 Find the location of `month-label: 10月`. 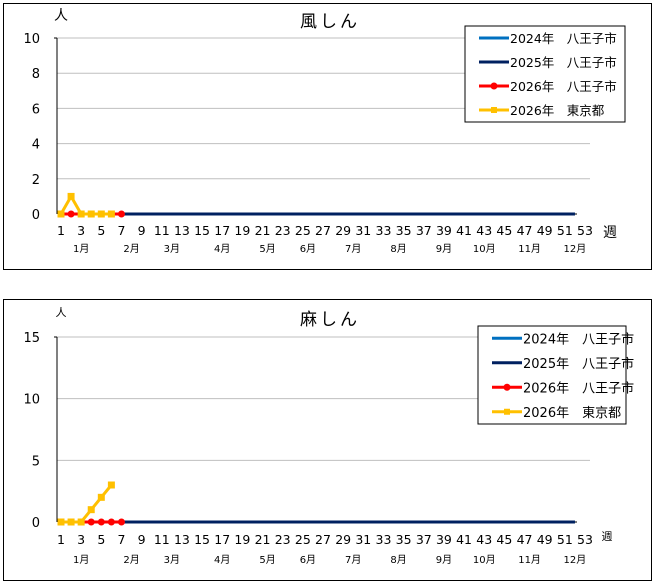

month-label: 10月 is located at coordinates (484, 249).